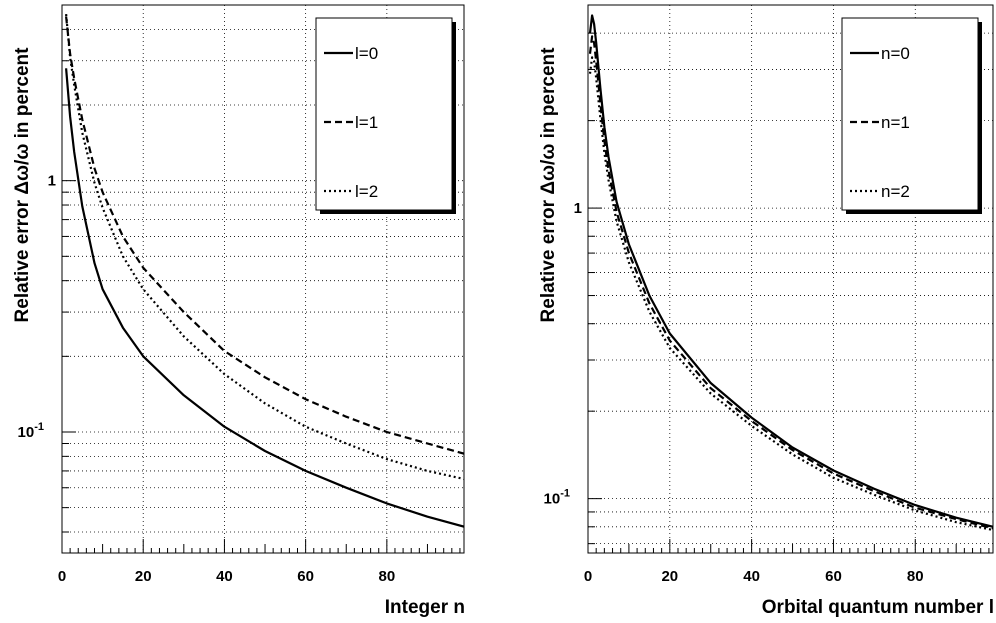 The width and height of the screenshot is (996, 623). I want to click on legend: n=0 n=1 n=2, so click(911, 115).